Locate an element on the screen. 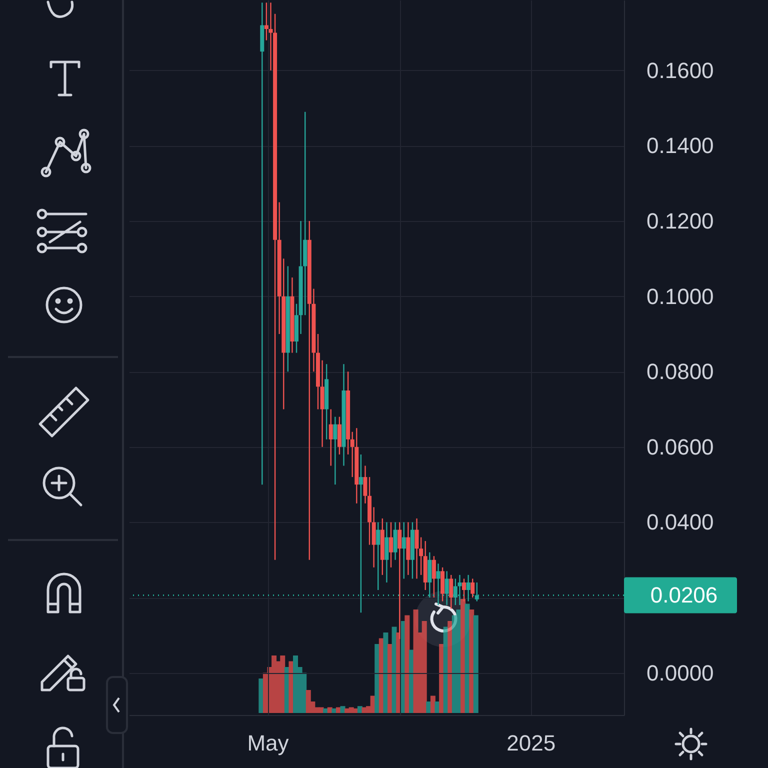  y-tick-label: 0.1000 is located at coordinates (680, 296).